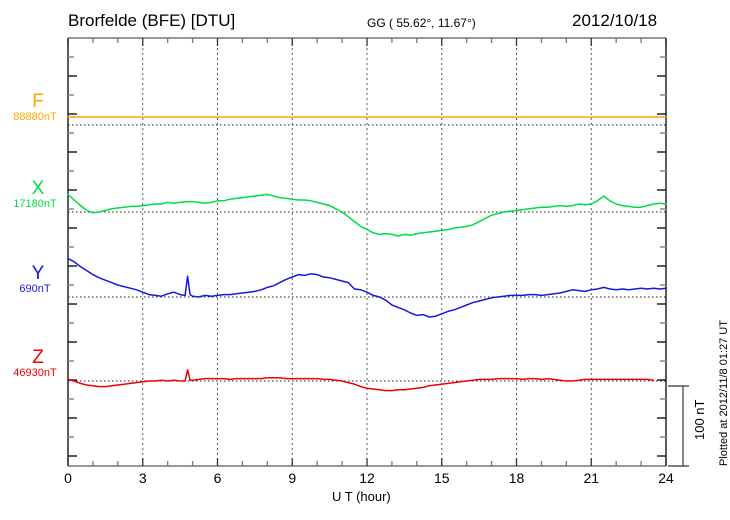 The image size is (730, 520). What do you see at coordinates (38, 357) in the screenshot?
I see `component-label-z: Z` at bounding box center [38, 357].